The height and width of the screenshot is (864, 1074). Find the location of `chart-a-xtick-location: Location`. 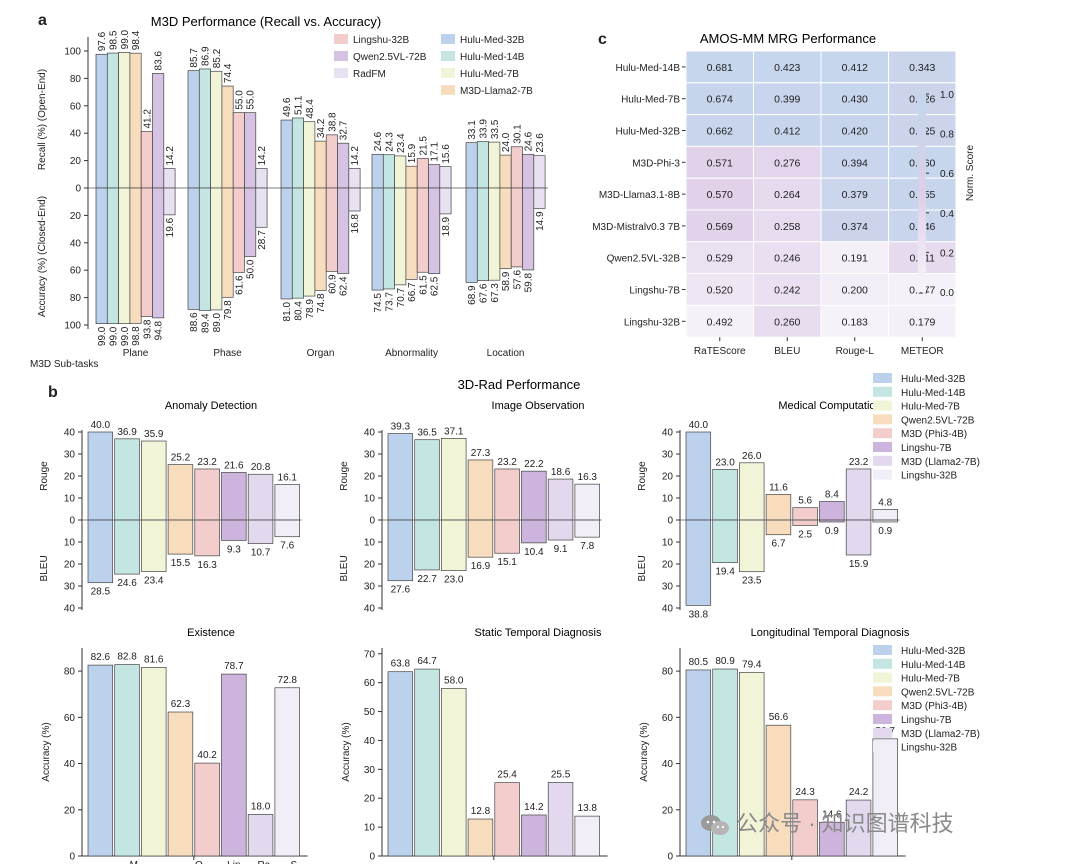

chart-a-xtick-location: Location is located at coordinates (506, 353).